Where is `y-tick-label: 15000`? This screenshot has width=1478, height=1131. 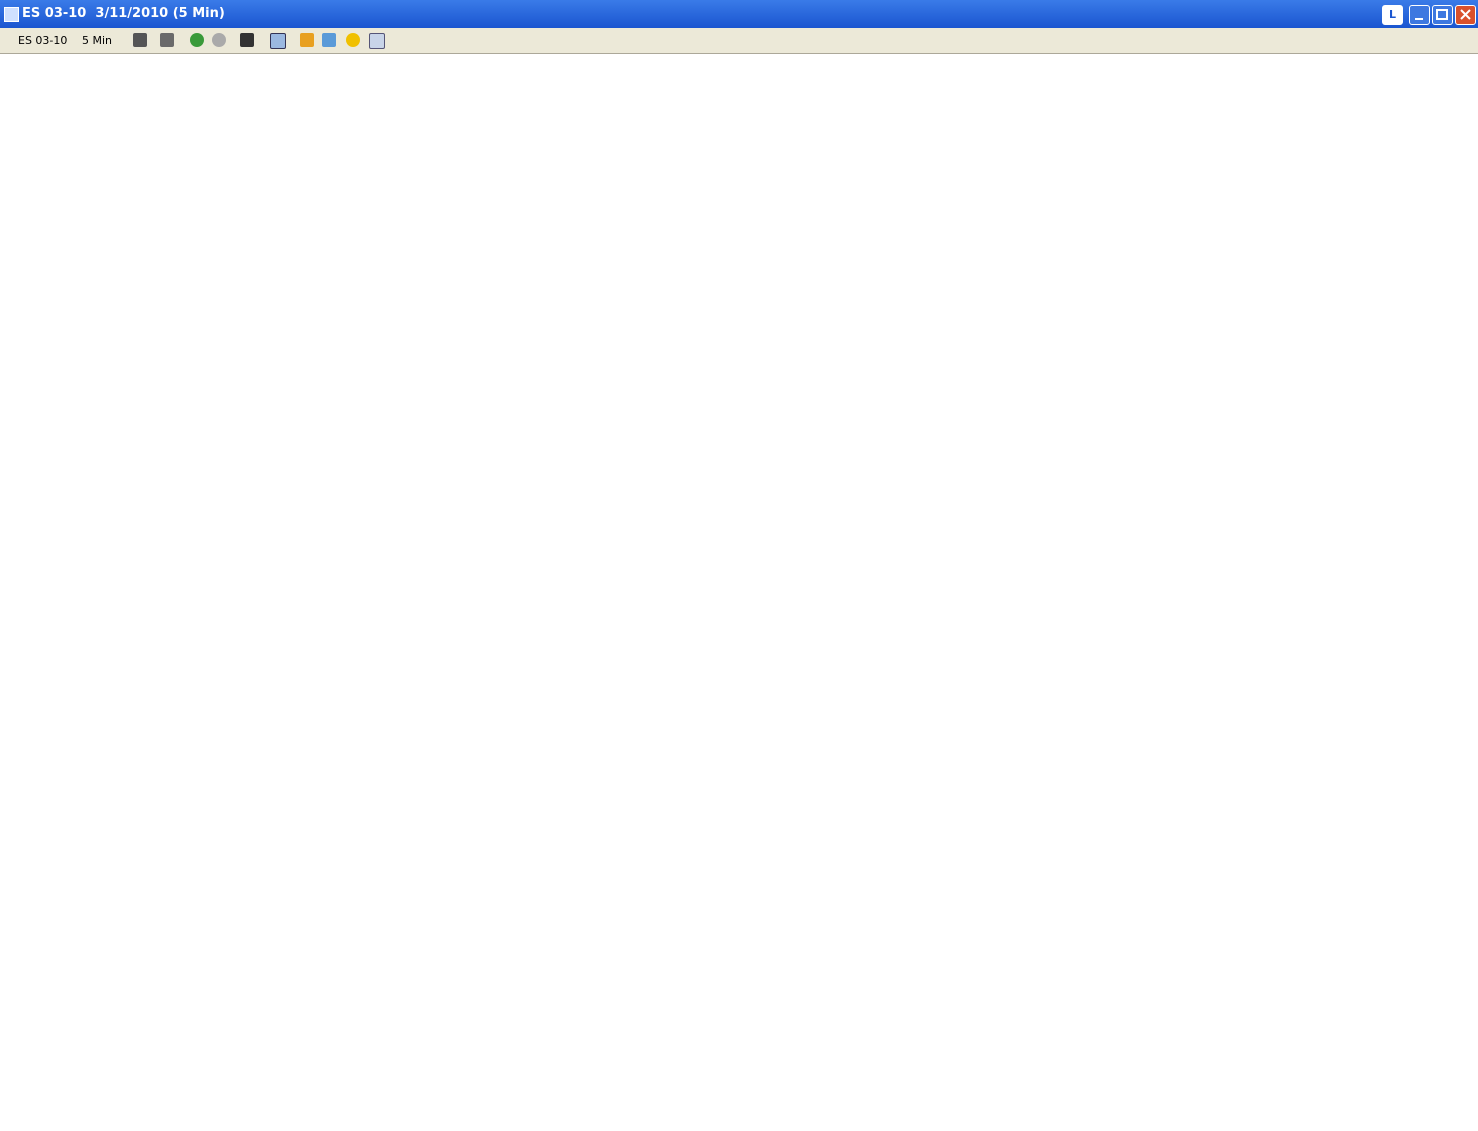
y-tick-label: 15000 is located at coordinates (1447, 965).